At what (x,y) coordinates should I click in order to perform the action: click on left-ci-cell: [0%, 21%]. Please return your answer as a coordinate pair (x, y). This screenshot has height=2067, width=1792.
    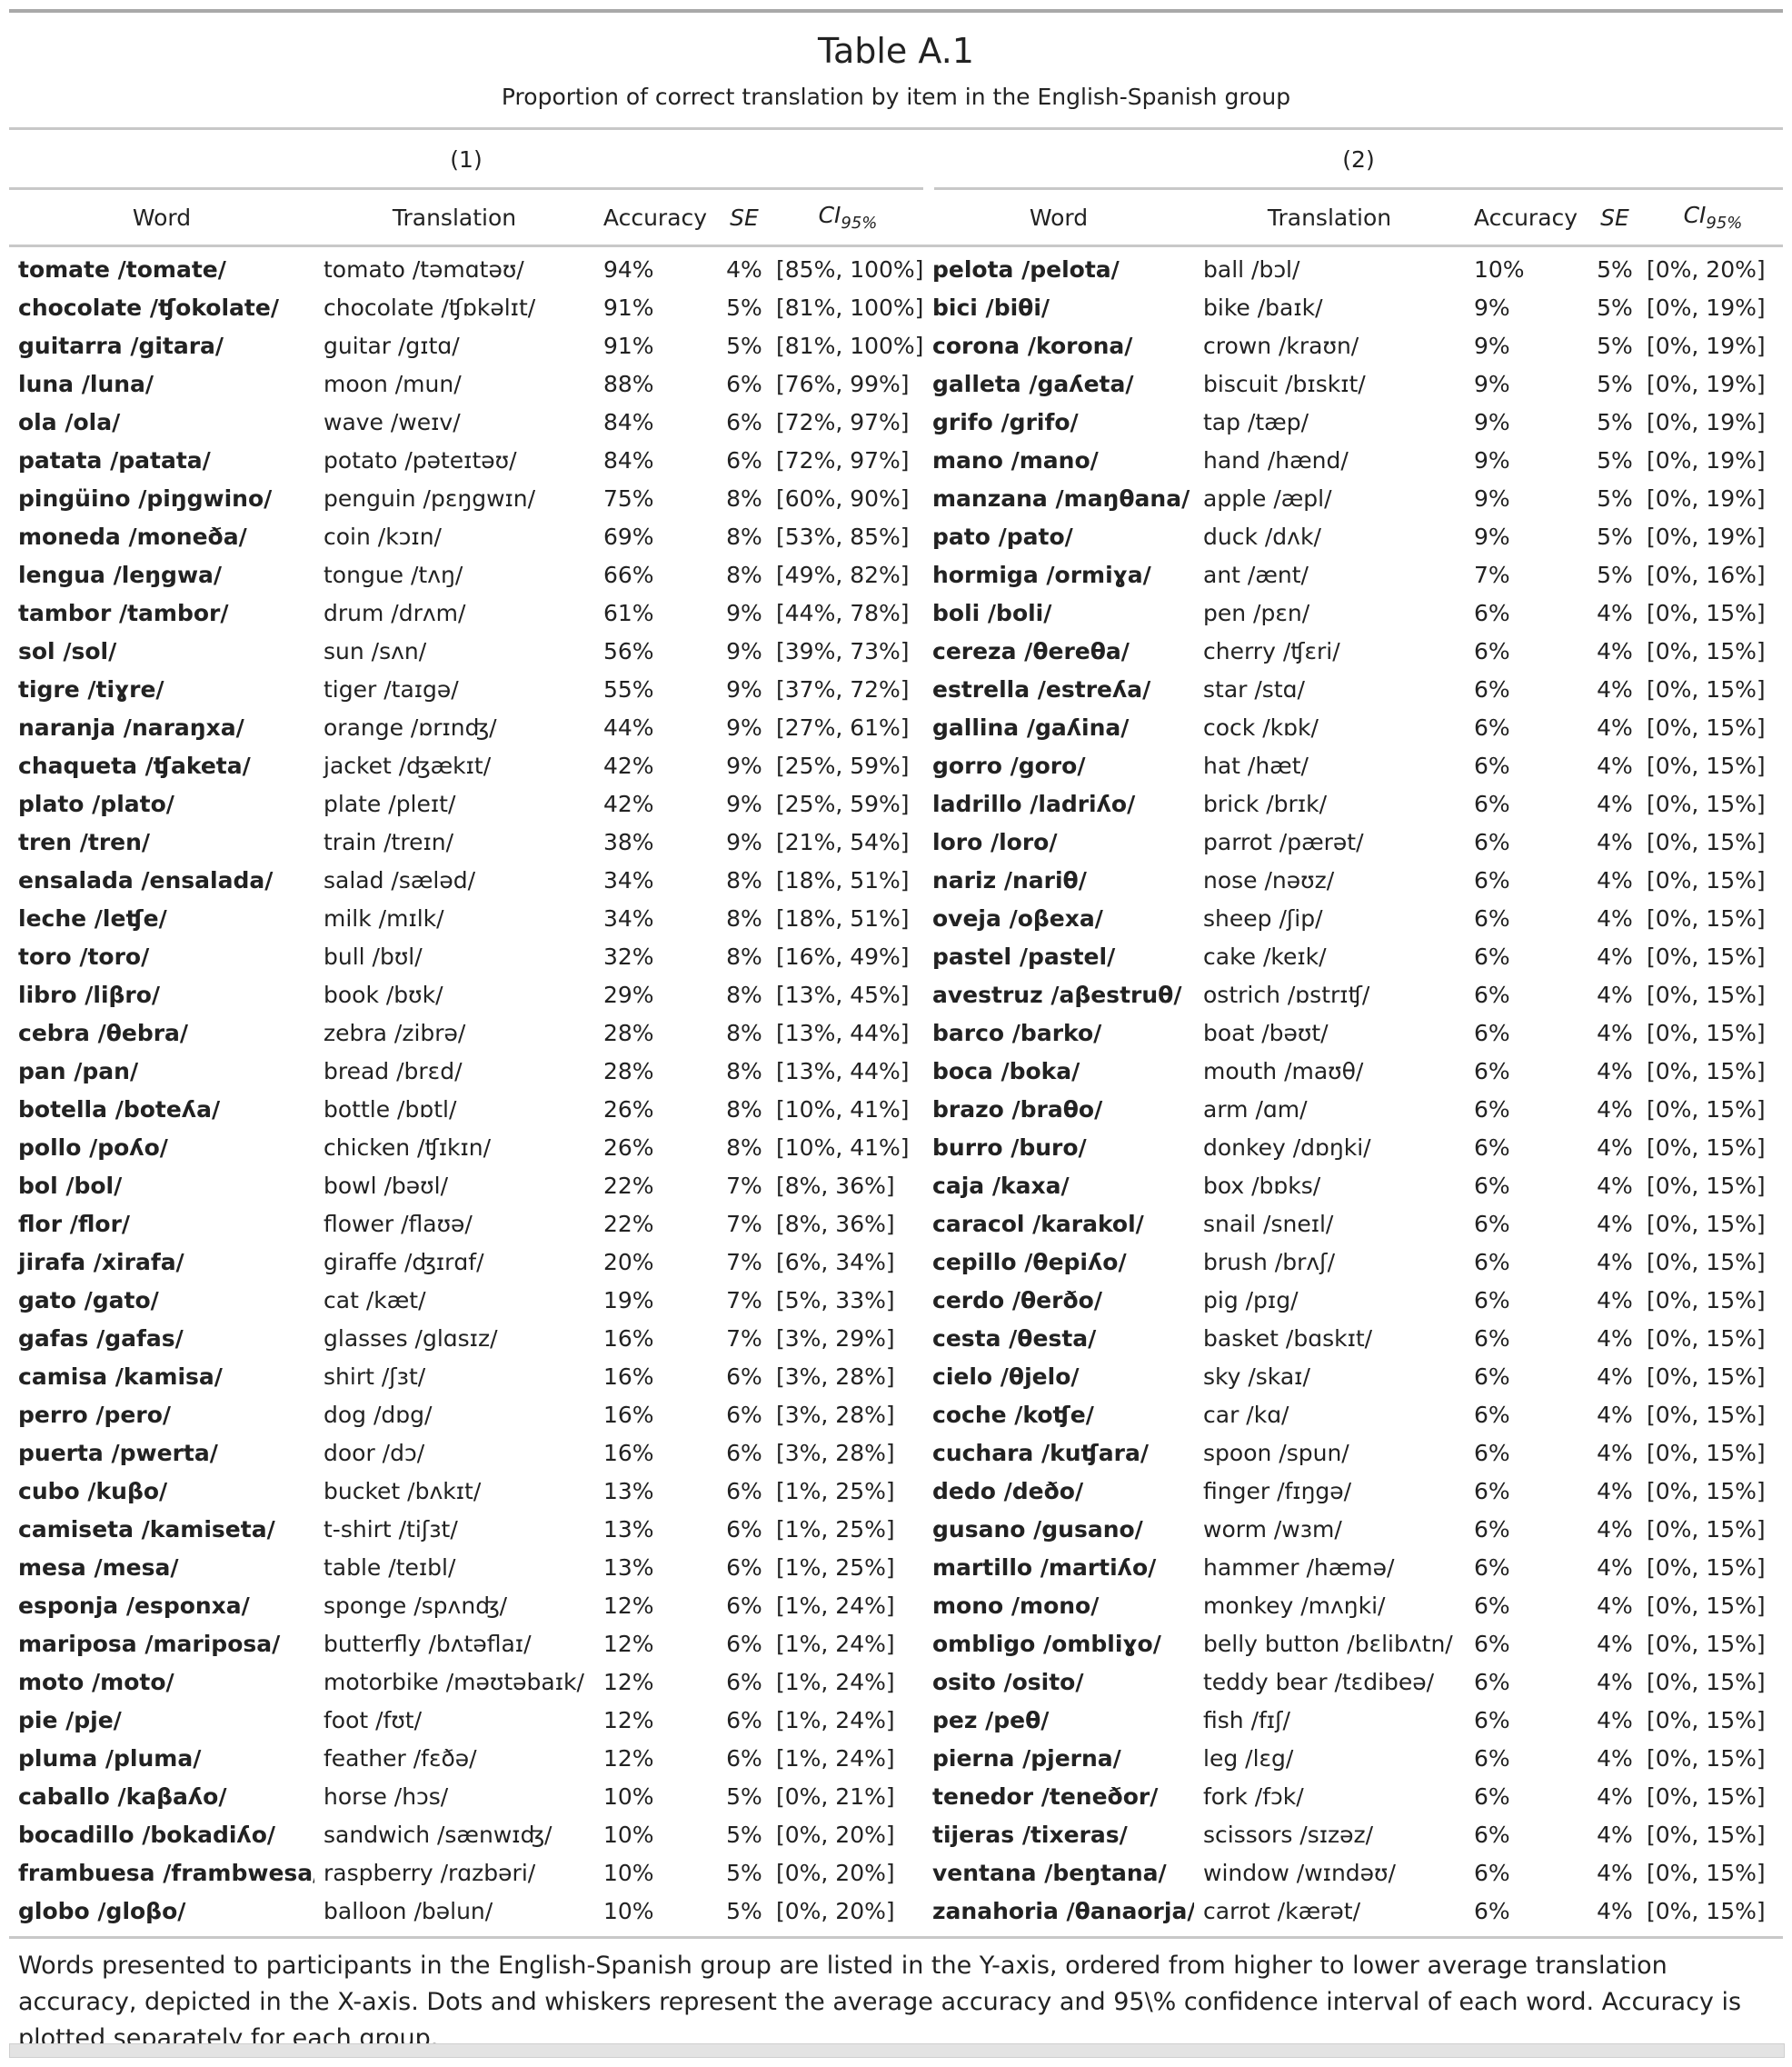
    Looking at the image, I should click on (835, 1797).